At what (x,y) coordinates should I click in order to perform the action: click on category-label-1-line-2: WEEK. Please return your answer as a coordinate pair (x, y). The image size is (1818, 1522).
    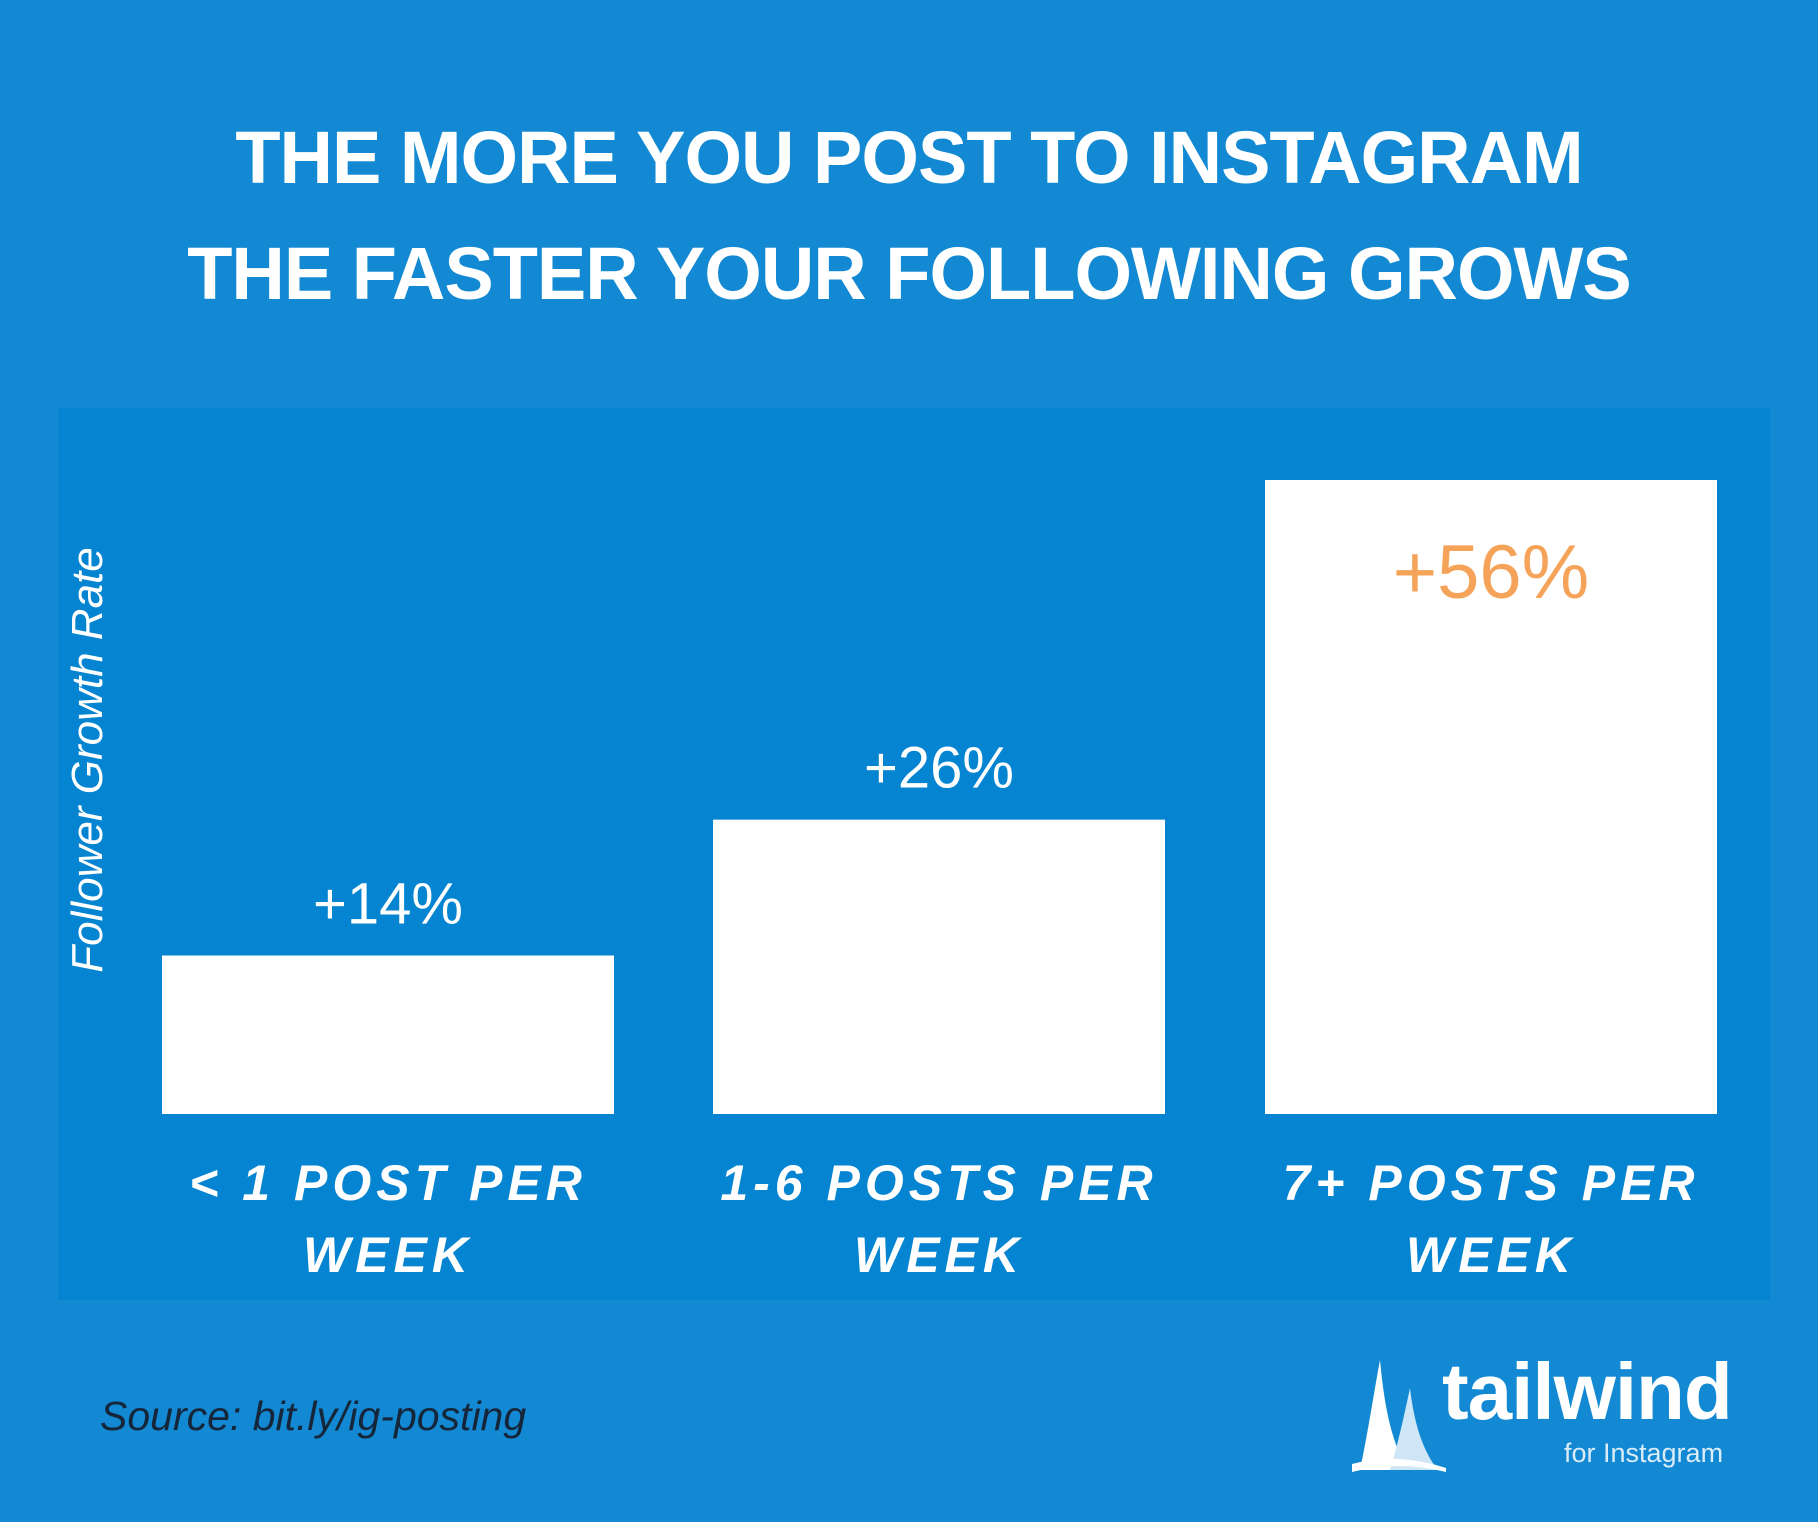
    Looking at the image, I should click on (388, 1255).